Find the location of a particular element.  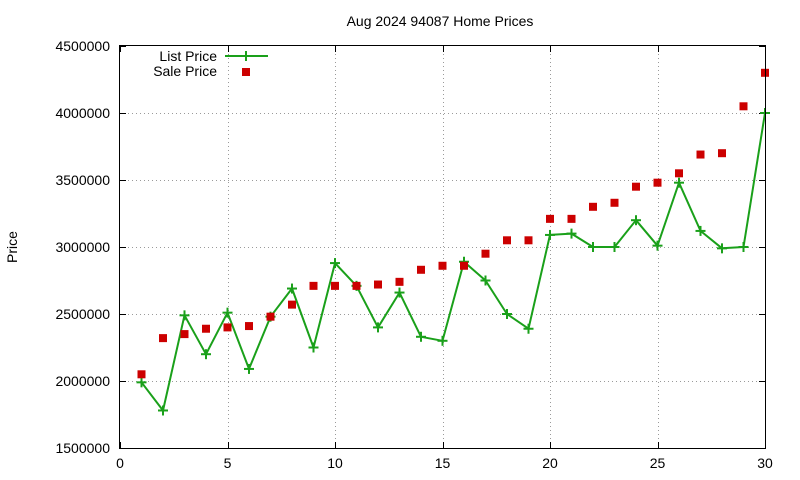

y-tick-label: 1500000 is located at coordinates (82, 448).